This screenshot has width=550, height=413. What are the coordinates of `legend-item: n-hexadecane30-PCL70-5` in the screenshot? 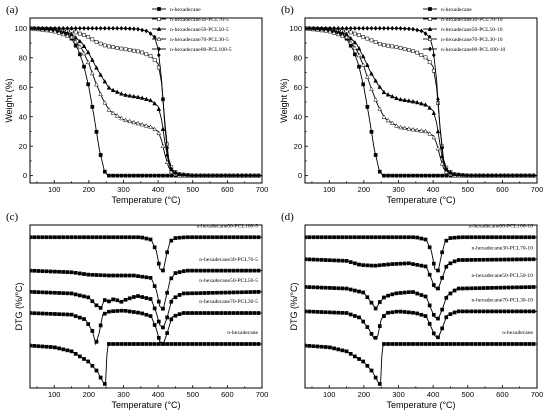 It's located at (190, 20).